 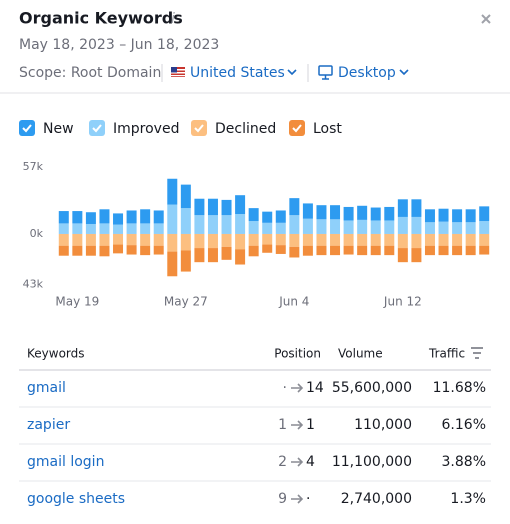 I want to click on sort-icon, so click(x=477, y=353).